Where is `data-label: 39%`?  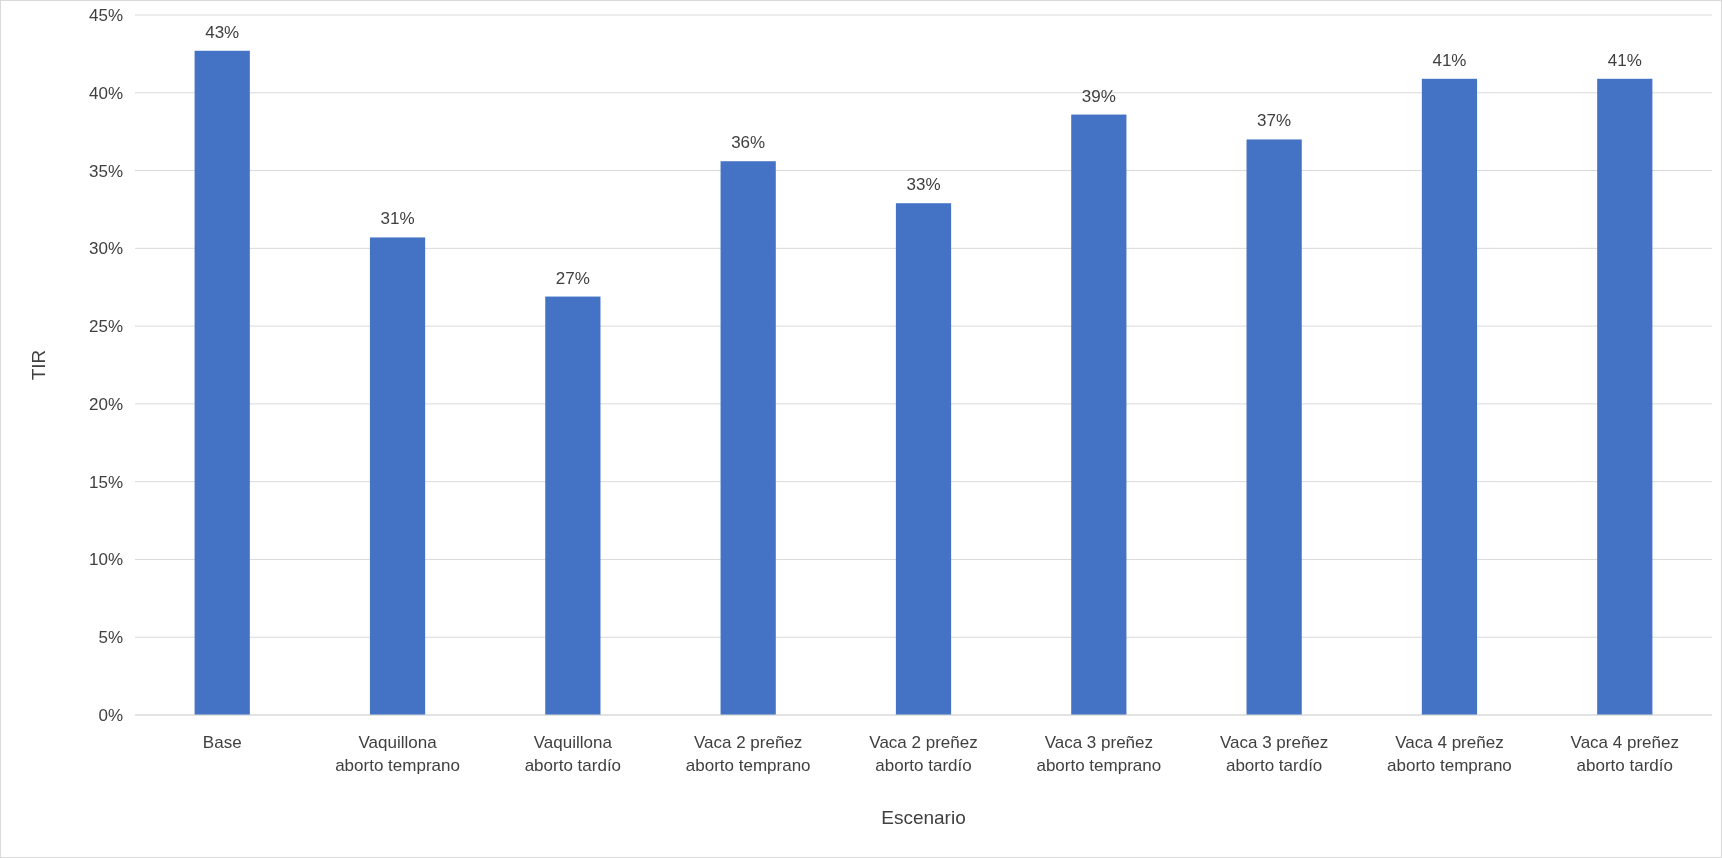
data-label: 39% is located at coordinates (1098, 96).